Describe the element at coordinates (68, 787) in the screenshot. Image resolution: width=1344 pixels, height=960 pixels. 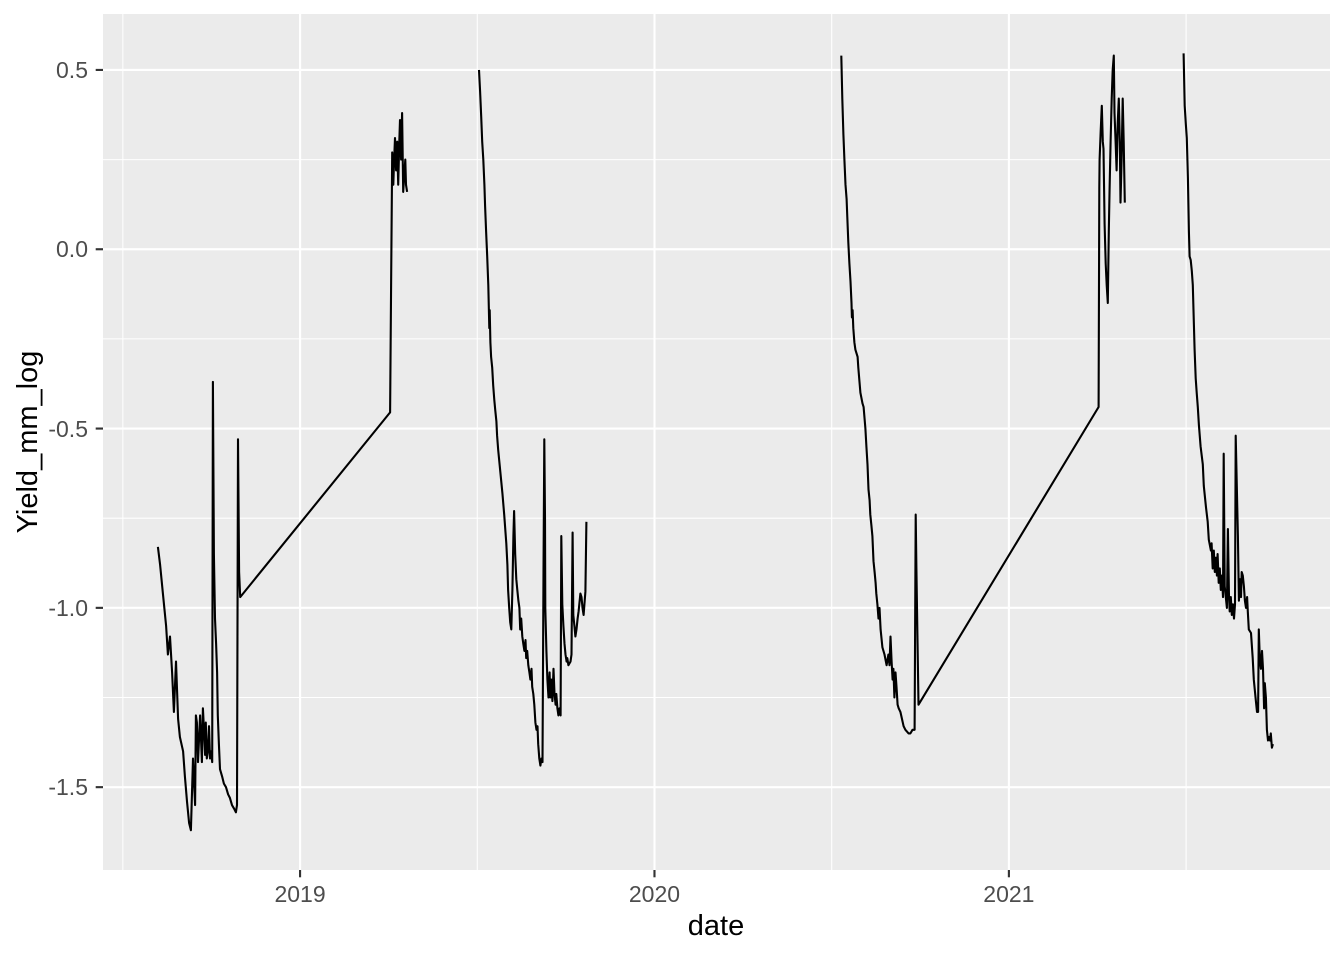
I see `y-tick-label: -1.5` at that location.